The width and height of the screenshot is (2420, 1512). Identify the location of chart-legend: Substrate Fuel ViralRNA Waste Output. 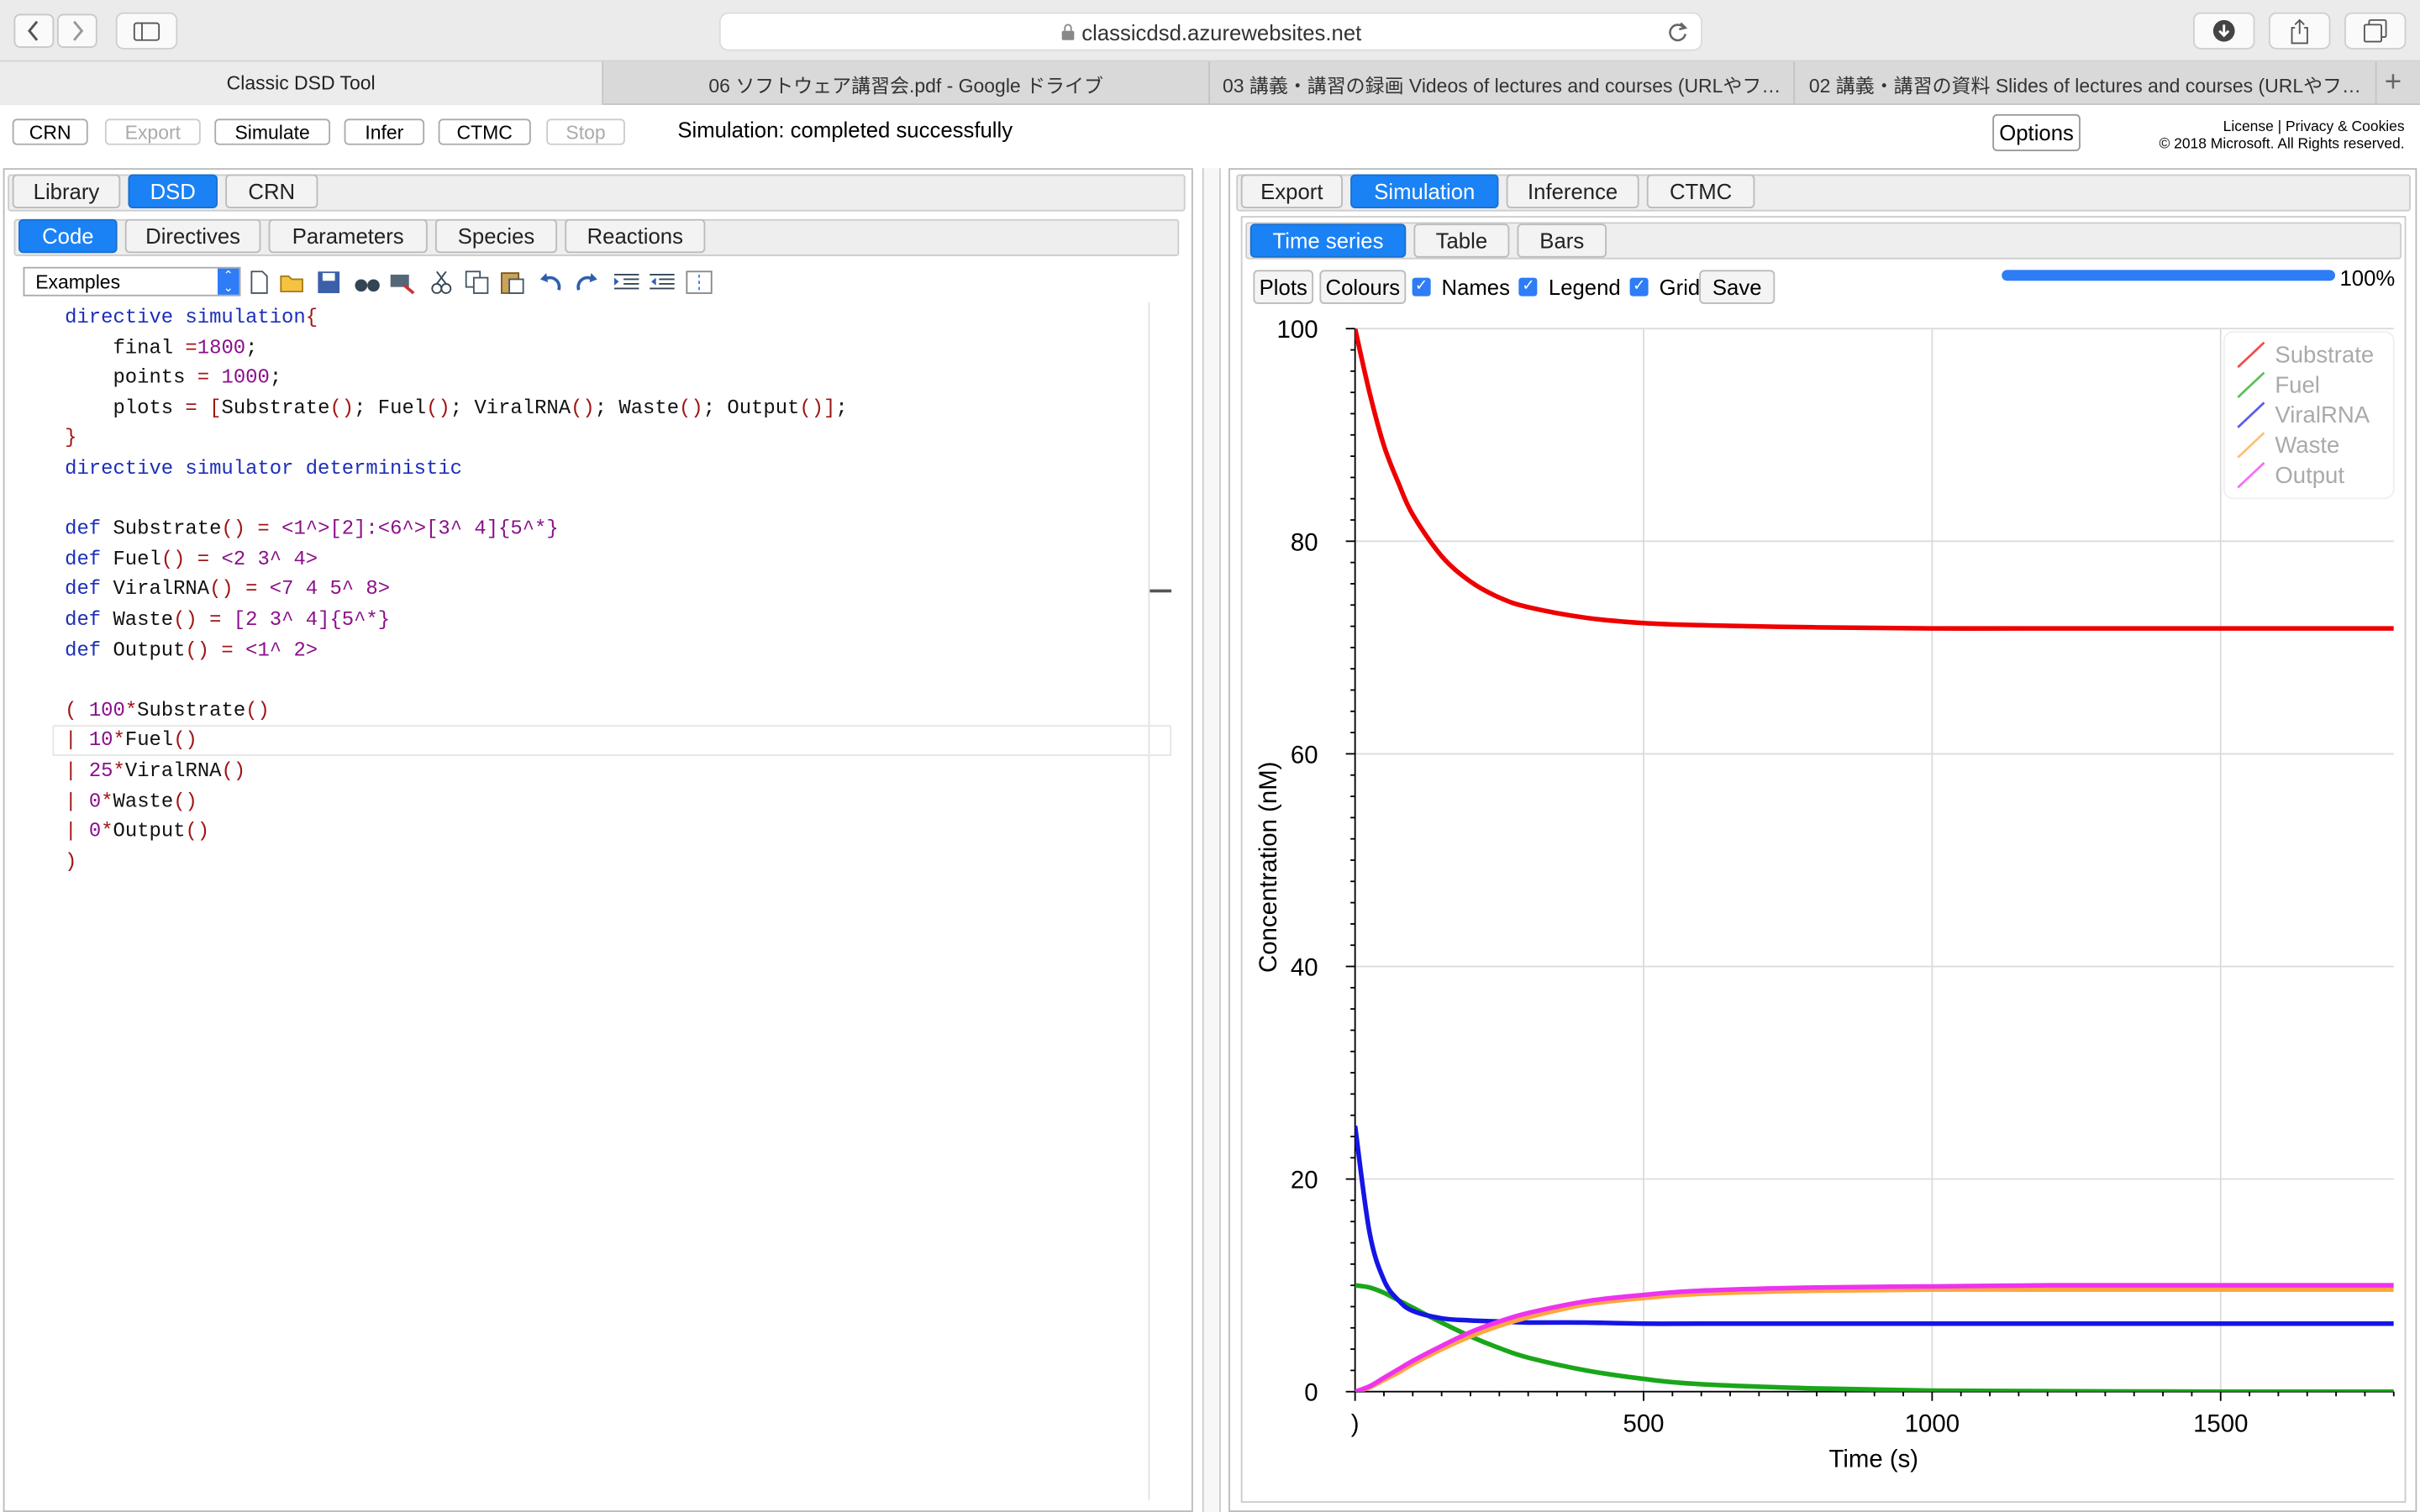
(2309, 415).